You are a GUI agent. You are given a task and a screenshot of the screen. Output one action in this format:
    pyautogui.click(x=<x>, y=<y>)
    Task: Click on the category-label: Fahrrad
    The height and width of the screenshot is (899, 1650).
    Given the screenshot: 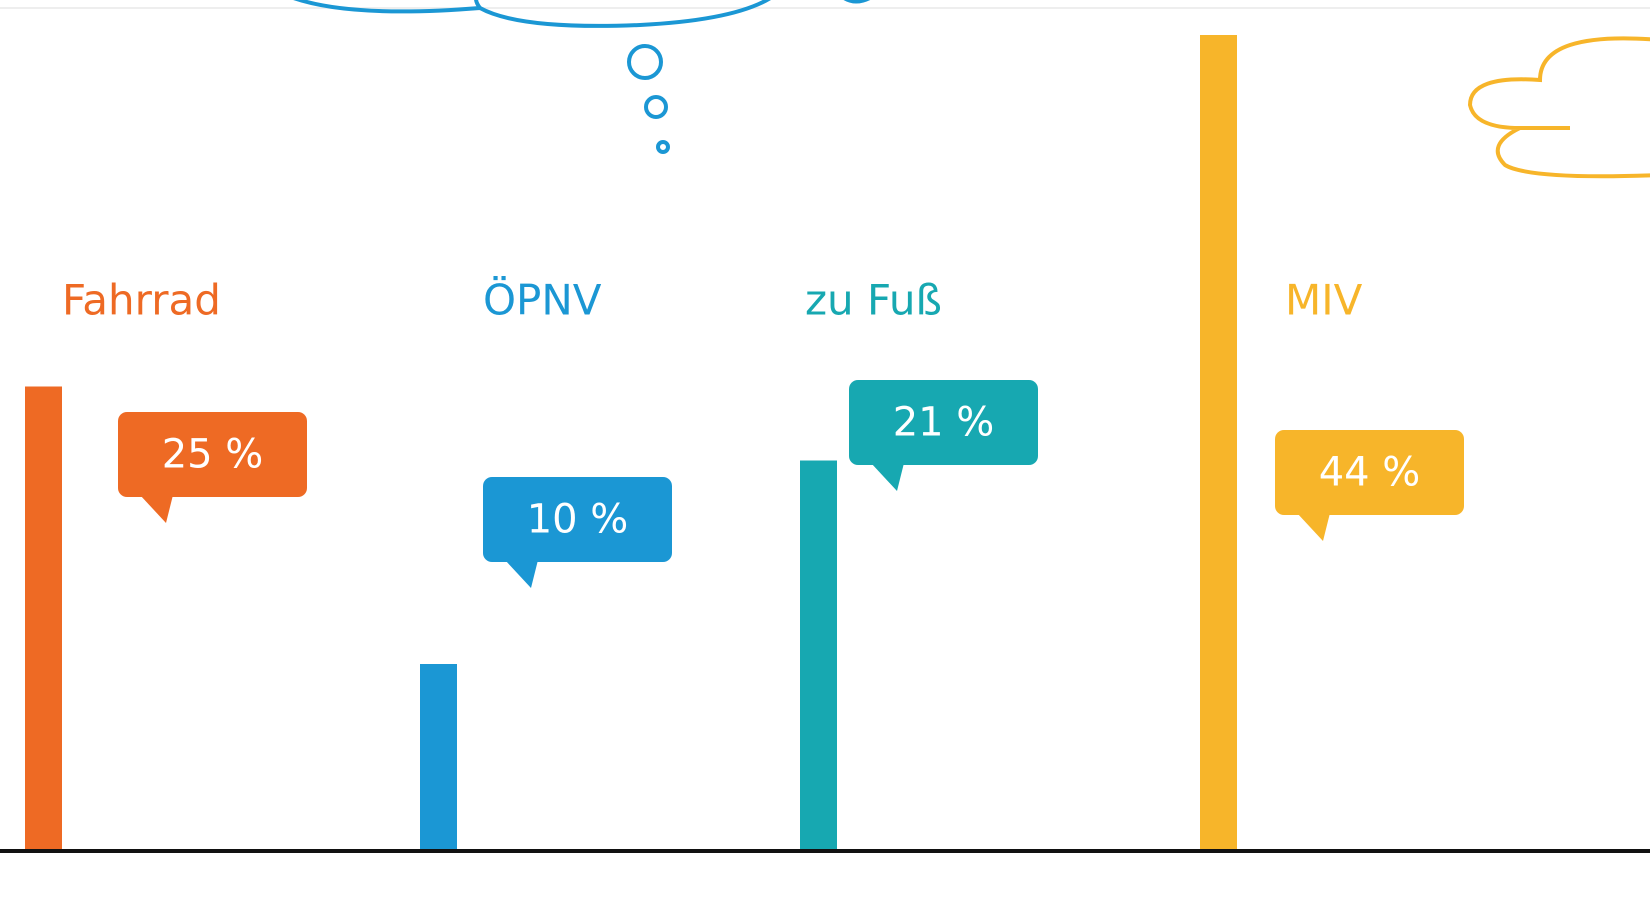 What is the action you would take?
    pyautogui.click(x=141, y=300)
    